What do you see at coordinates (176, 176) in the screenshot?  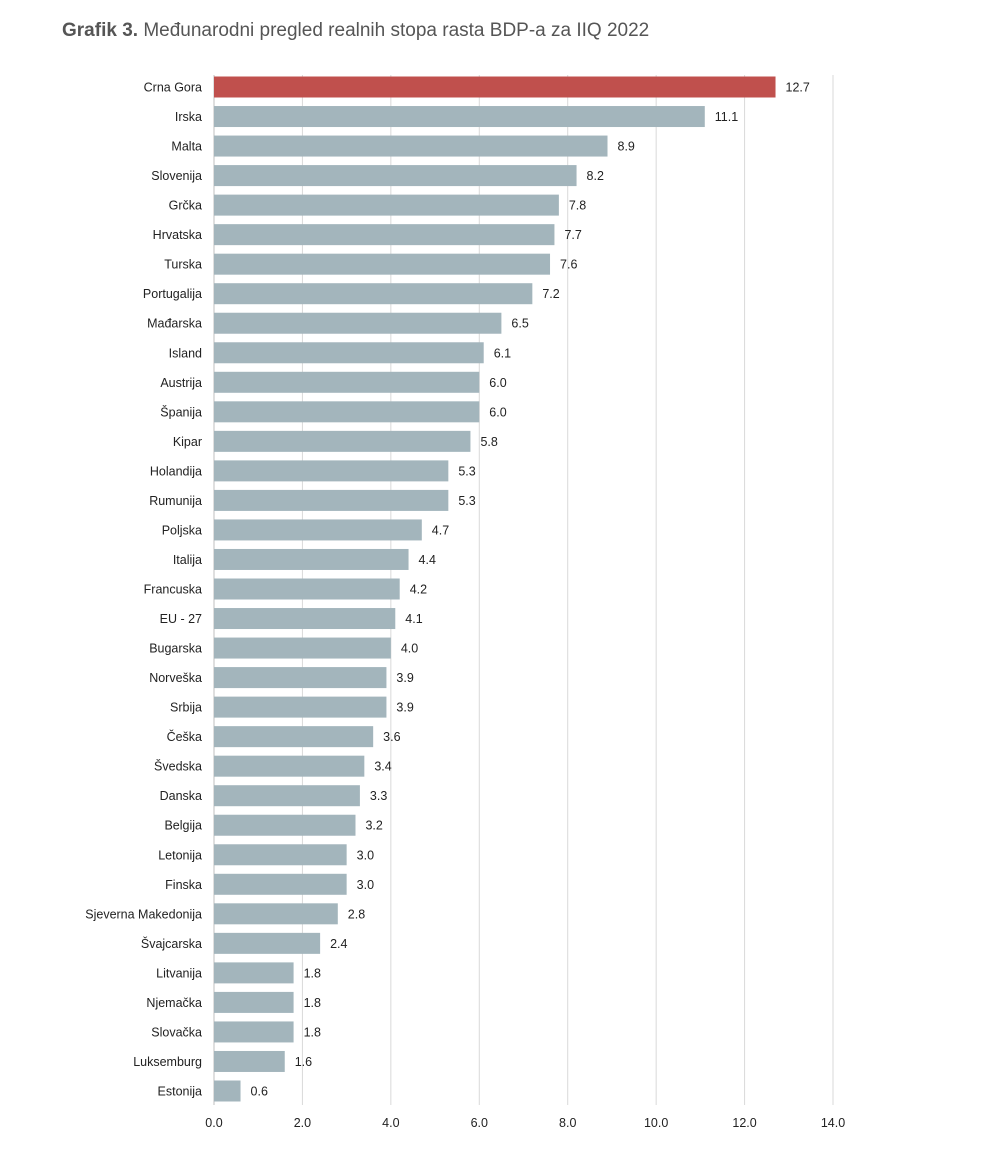 I see `category-label: Slovenija` at bounding box center [176, 176].